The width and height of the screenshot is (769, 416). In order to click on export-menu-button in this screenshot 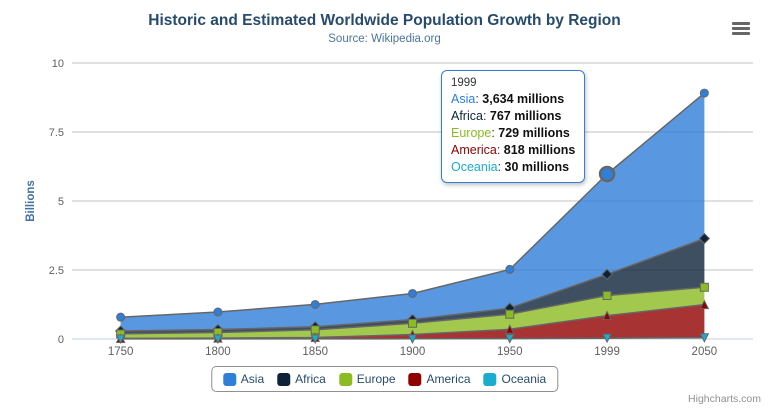, I will do `click(742, 28)`.